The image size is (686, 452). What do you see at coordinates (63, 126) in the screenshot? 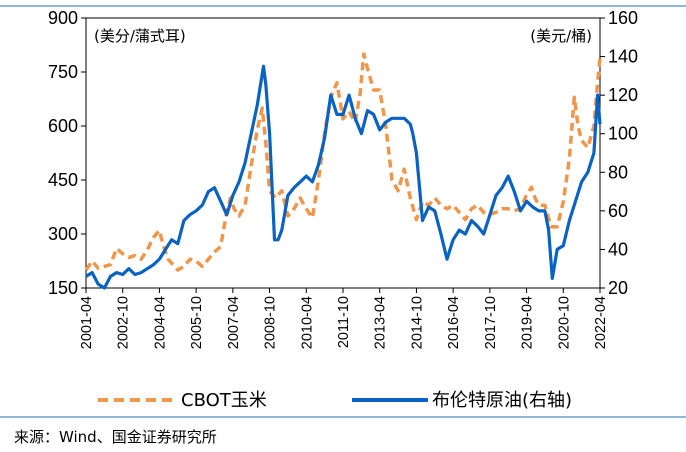
I see `left-tick-label: 600` at bounding box center [63, 126].